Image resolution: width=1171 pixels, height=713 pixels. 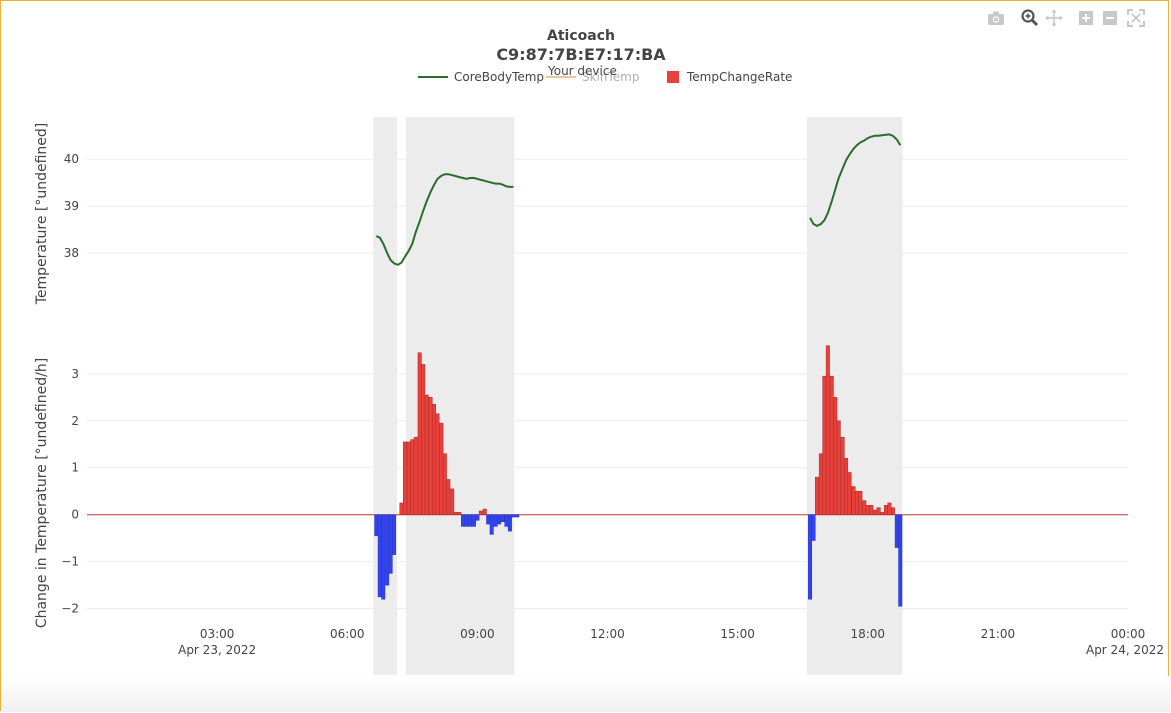 I want to click on legend-item-skintemp: SkinTemp, so click(x=593, y=76).